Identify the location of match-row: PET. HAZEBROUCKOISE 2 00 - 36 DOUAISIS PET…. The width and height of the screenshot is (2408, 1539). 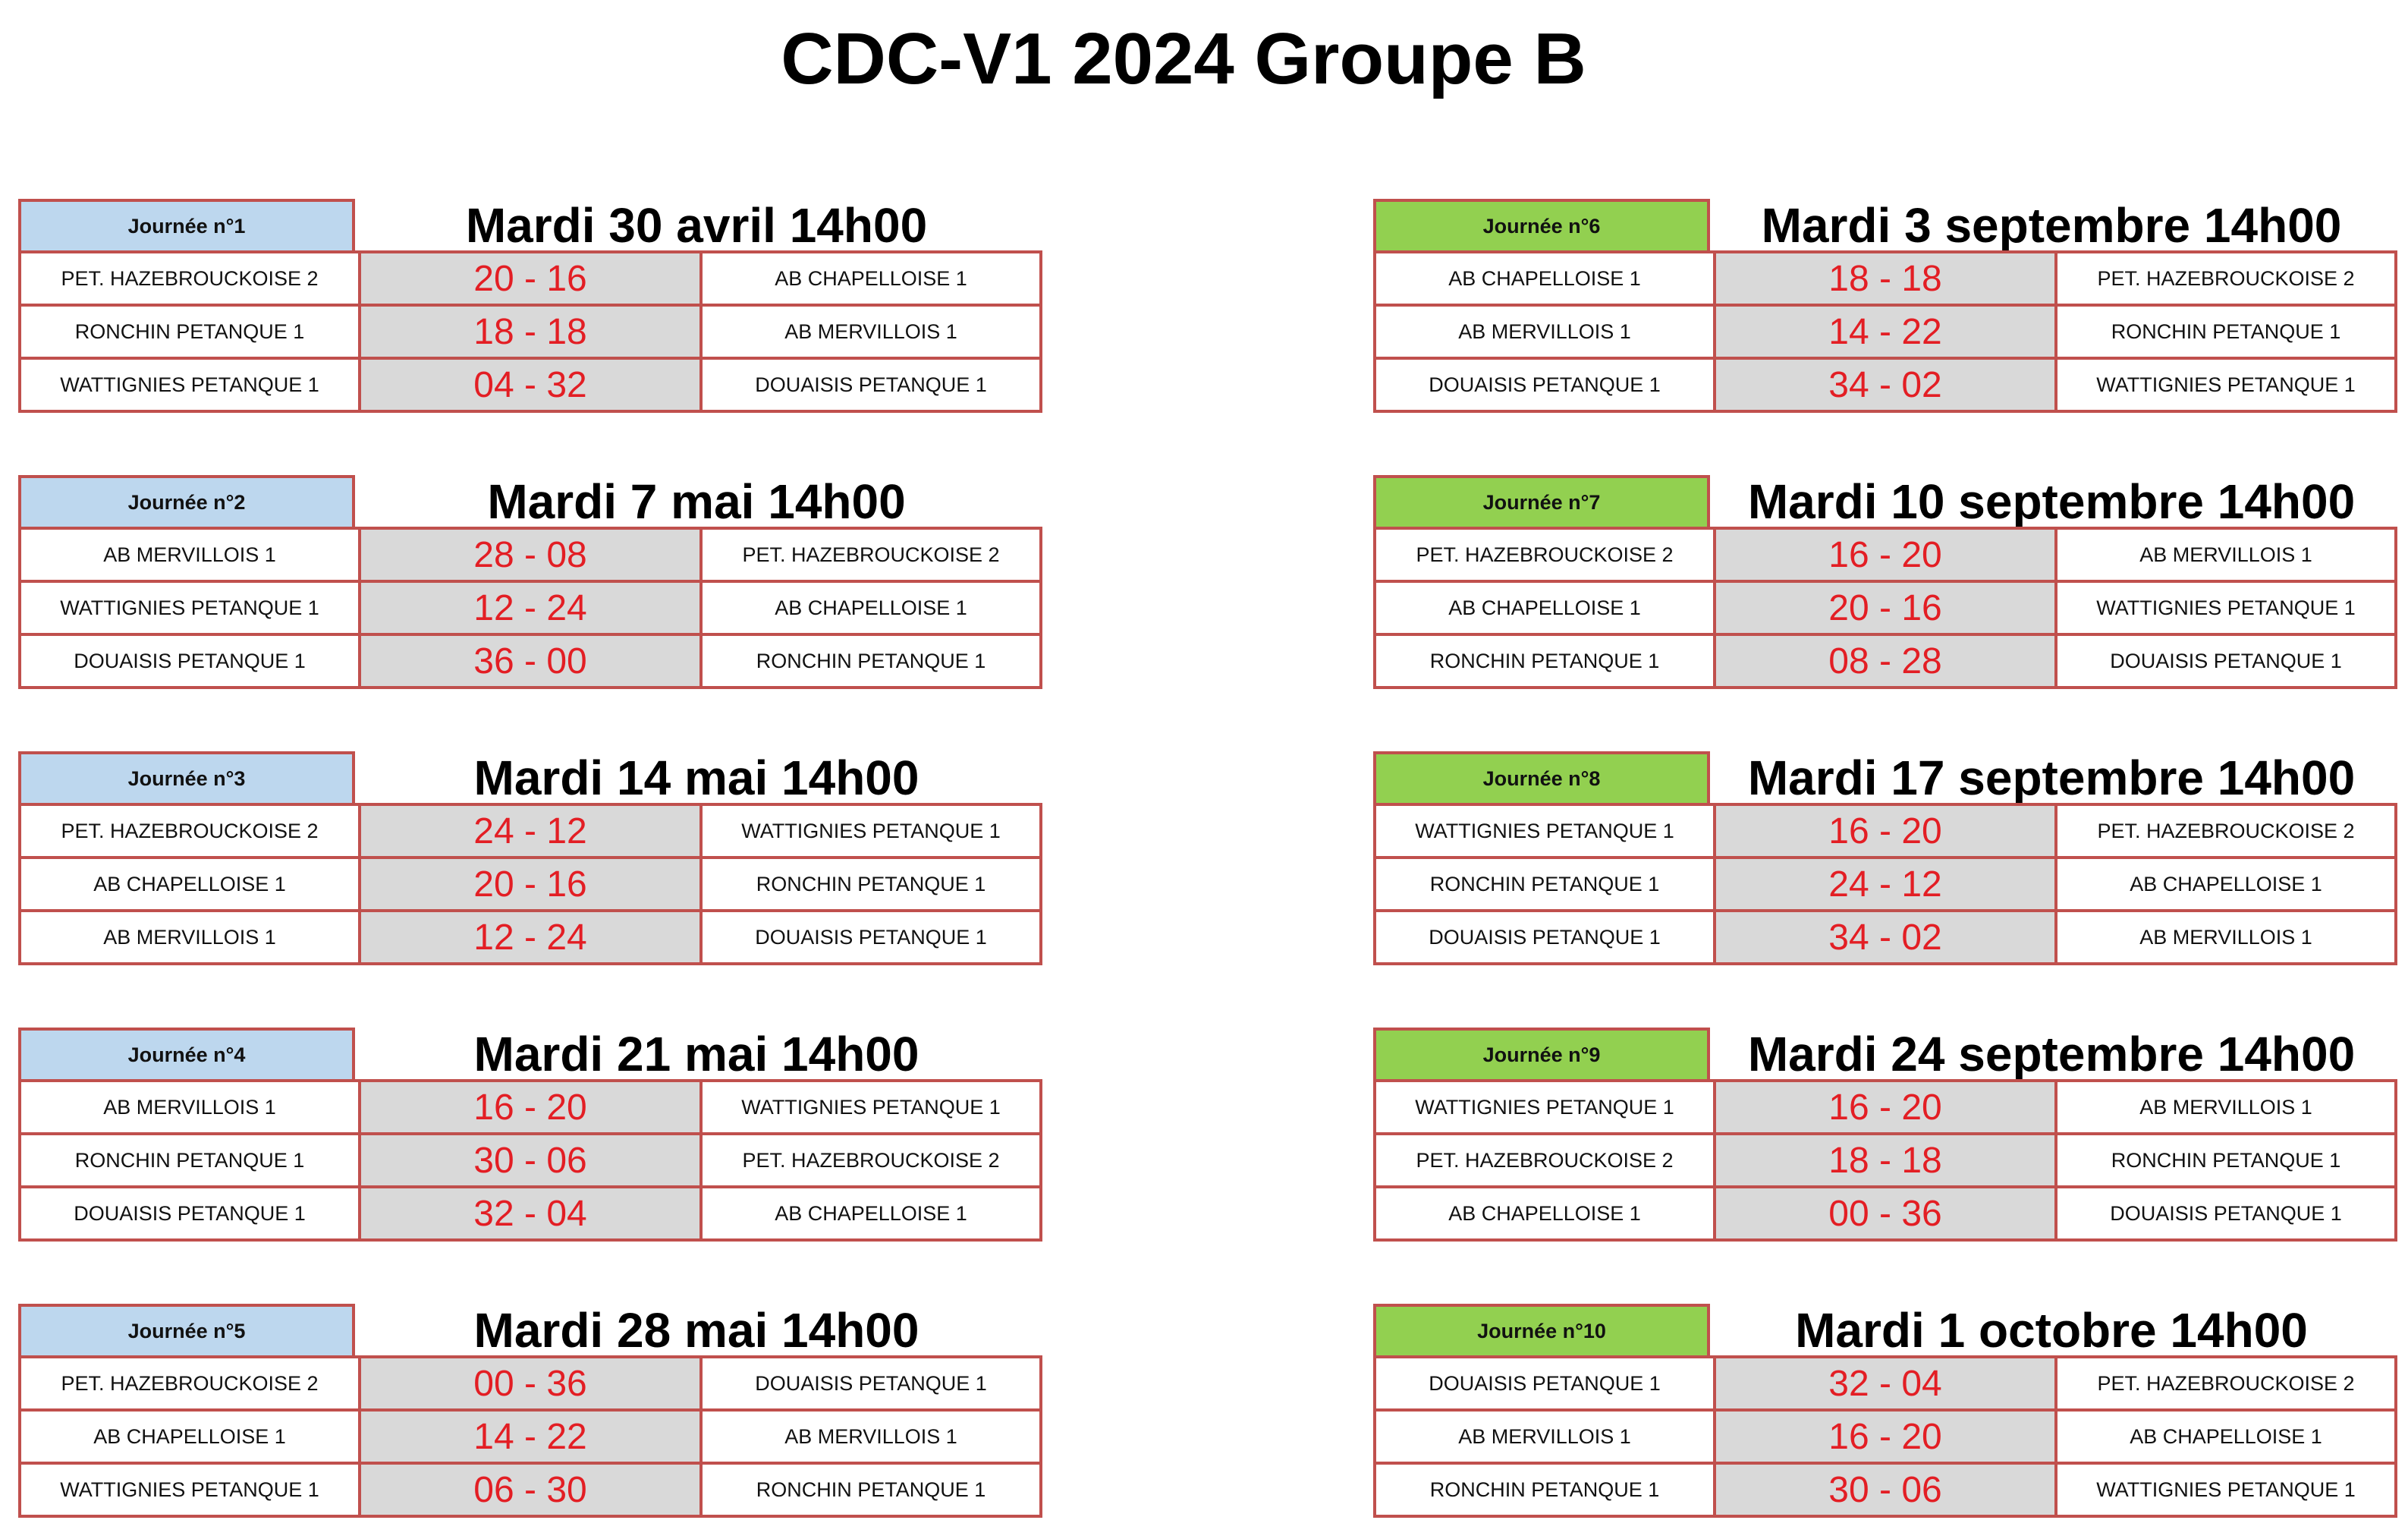
(530, 1383).